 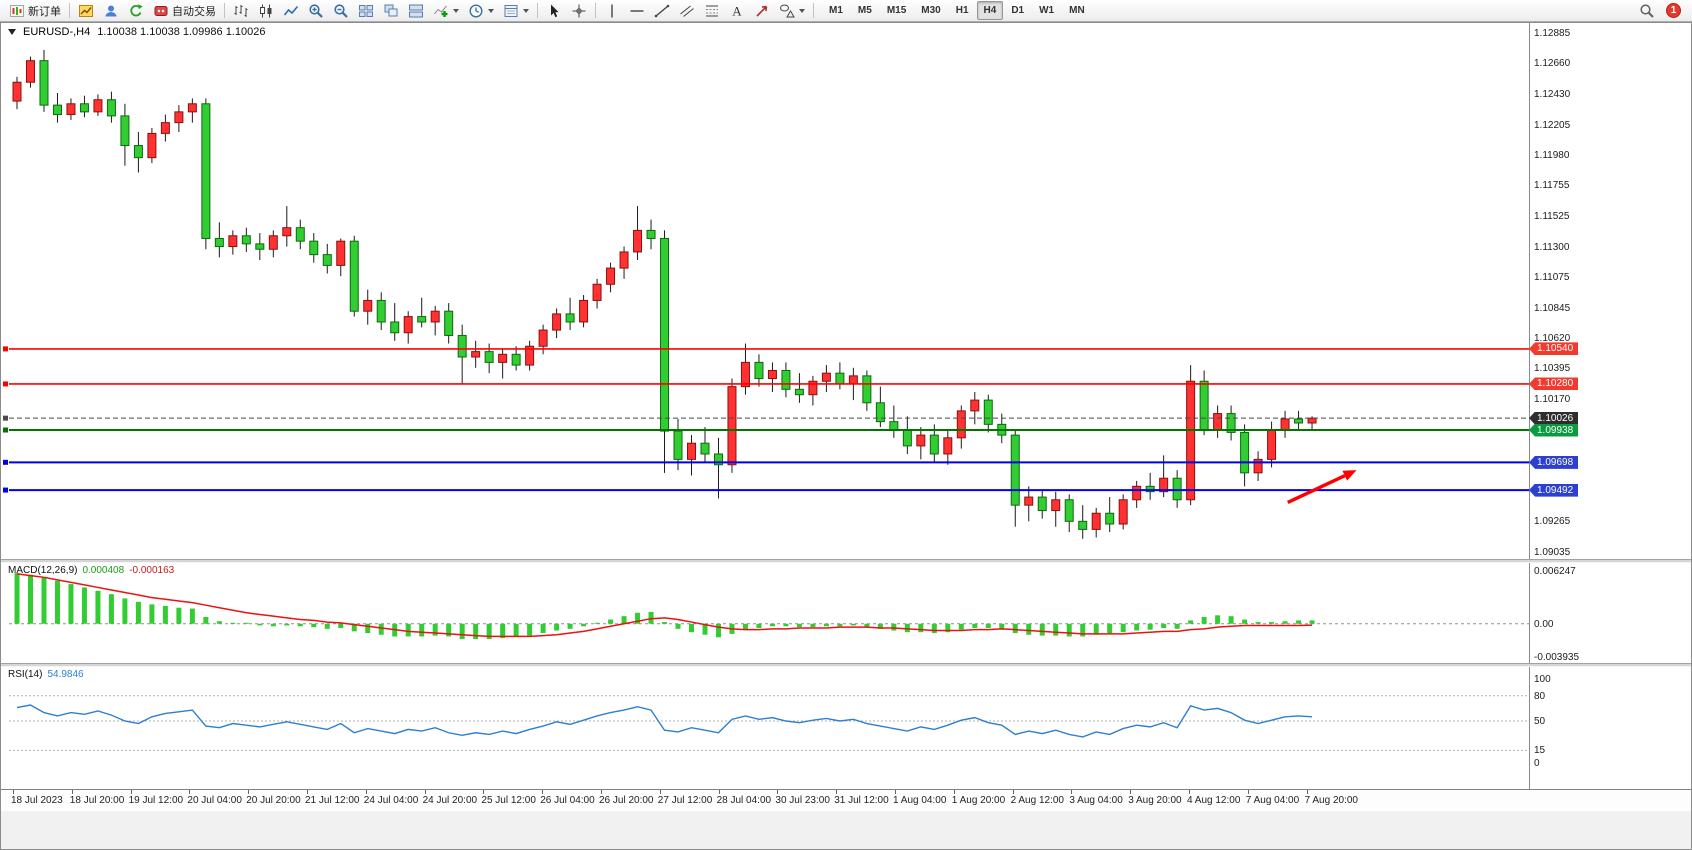 I want to click on templates-button, so click(x=516, y=11).